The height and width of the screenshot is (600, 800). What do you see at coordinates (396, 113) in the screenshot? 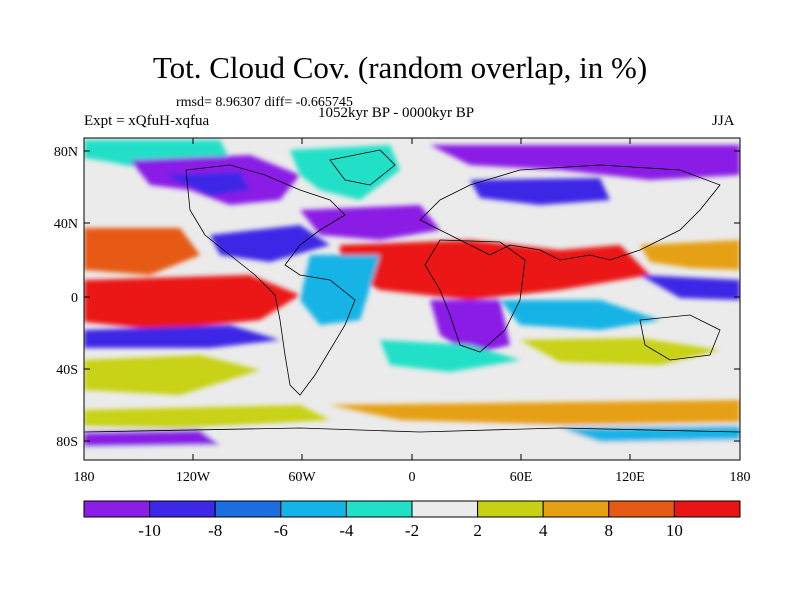
I see `period-label: 1052kyr BP - 0000kyr BP` at bounding box center [396, 113].